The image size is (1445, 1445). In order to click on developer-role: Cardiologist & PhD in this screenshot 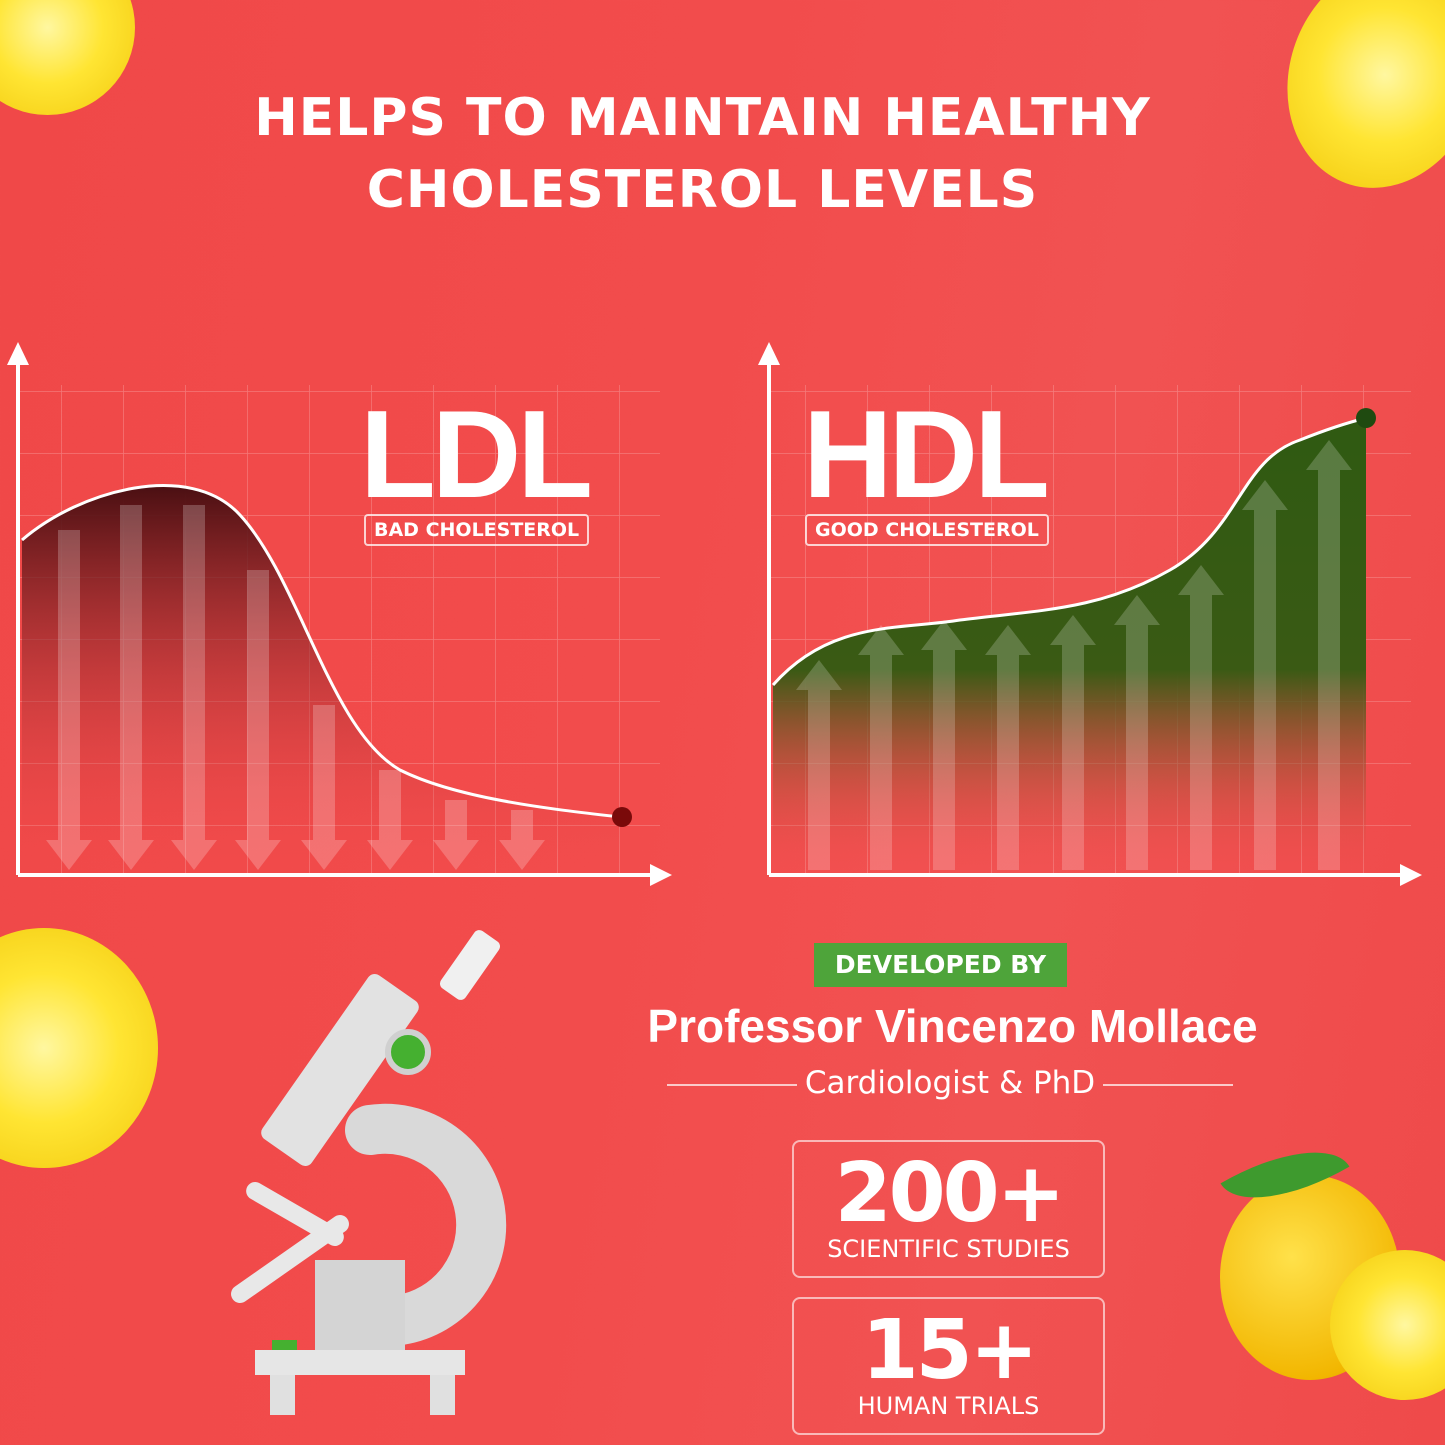, I will do `click(950, 1083)`.